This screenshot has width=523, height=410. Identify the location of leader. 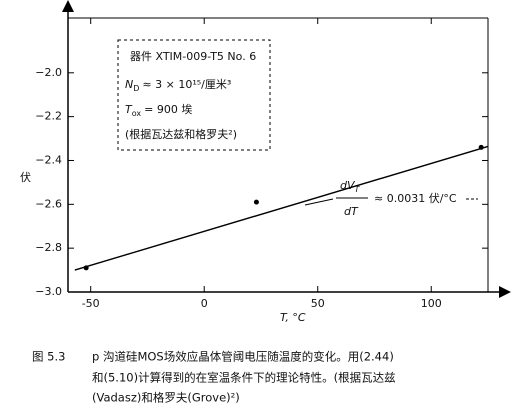
(319, 202).